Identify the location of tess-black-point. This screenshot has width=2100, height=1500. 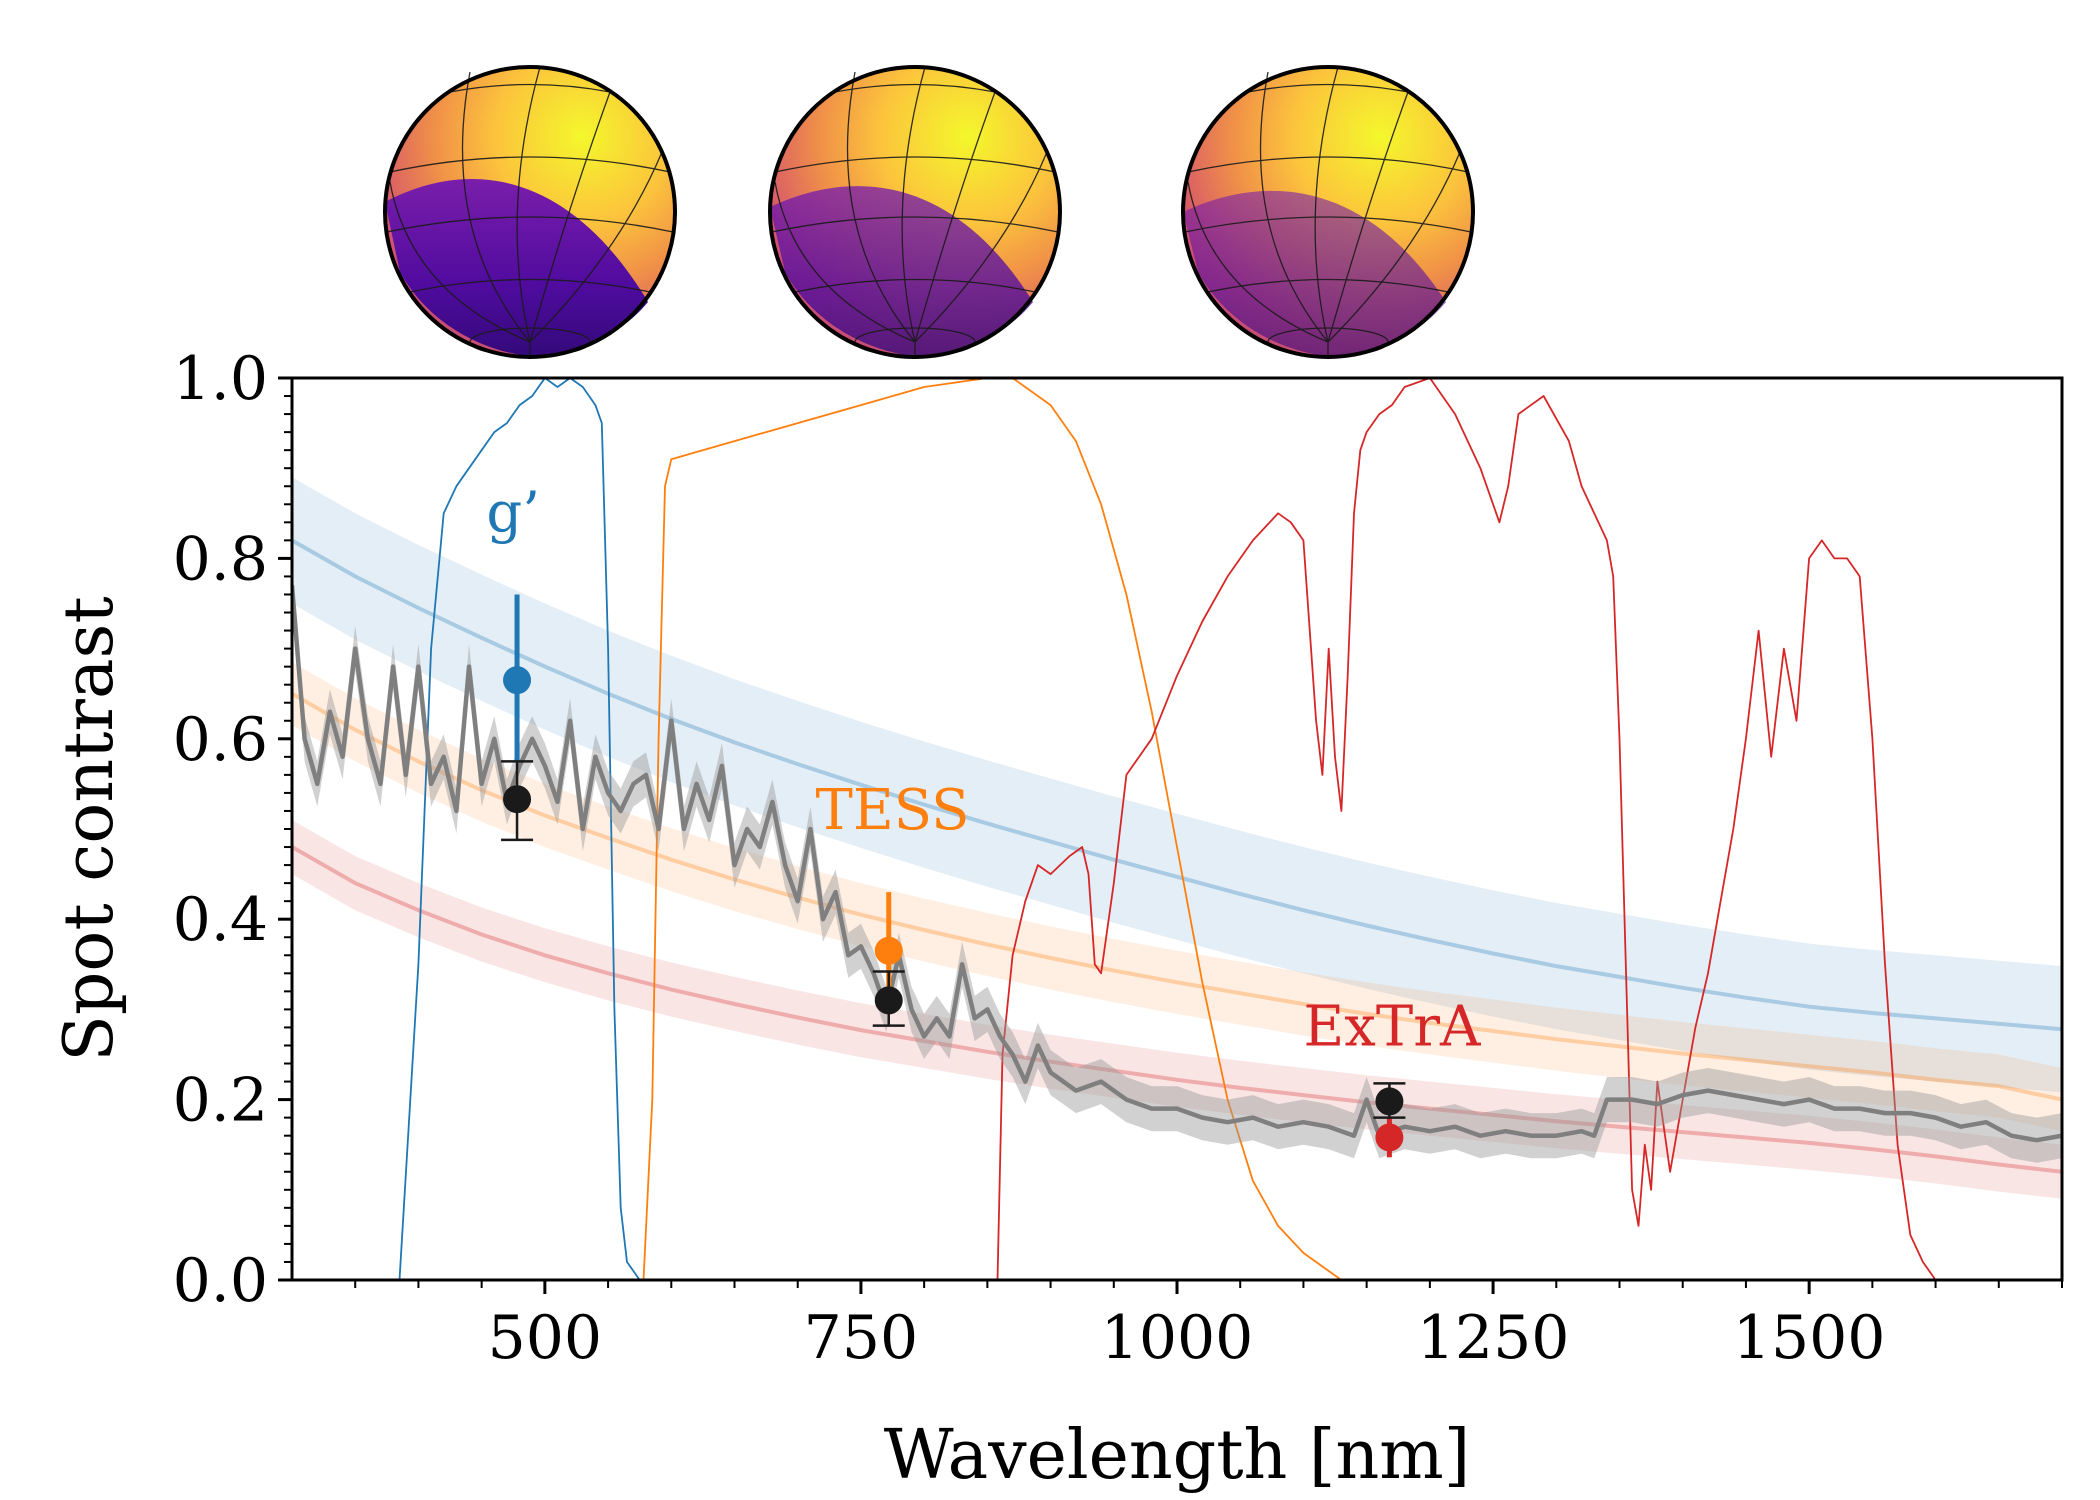
(888, 998).